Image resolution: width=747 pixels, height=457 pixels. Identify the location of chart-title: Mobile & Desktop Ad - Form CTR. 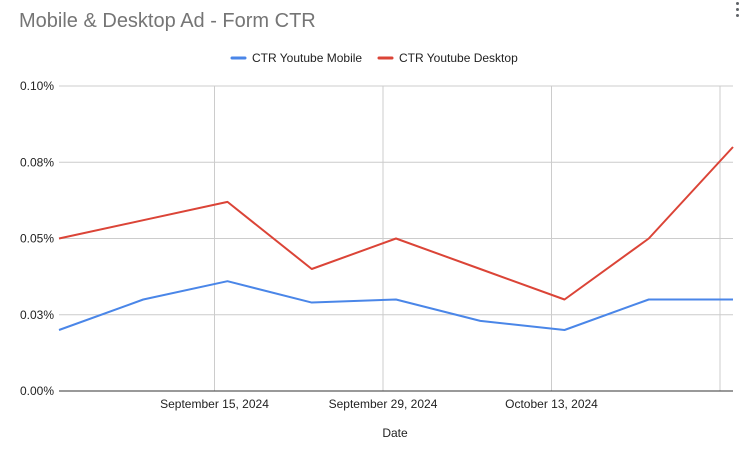
(167, 21).